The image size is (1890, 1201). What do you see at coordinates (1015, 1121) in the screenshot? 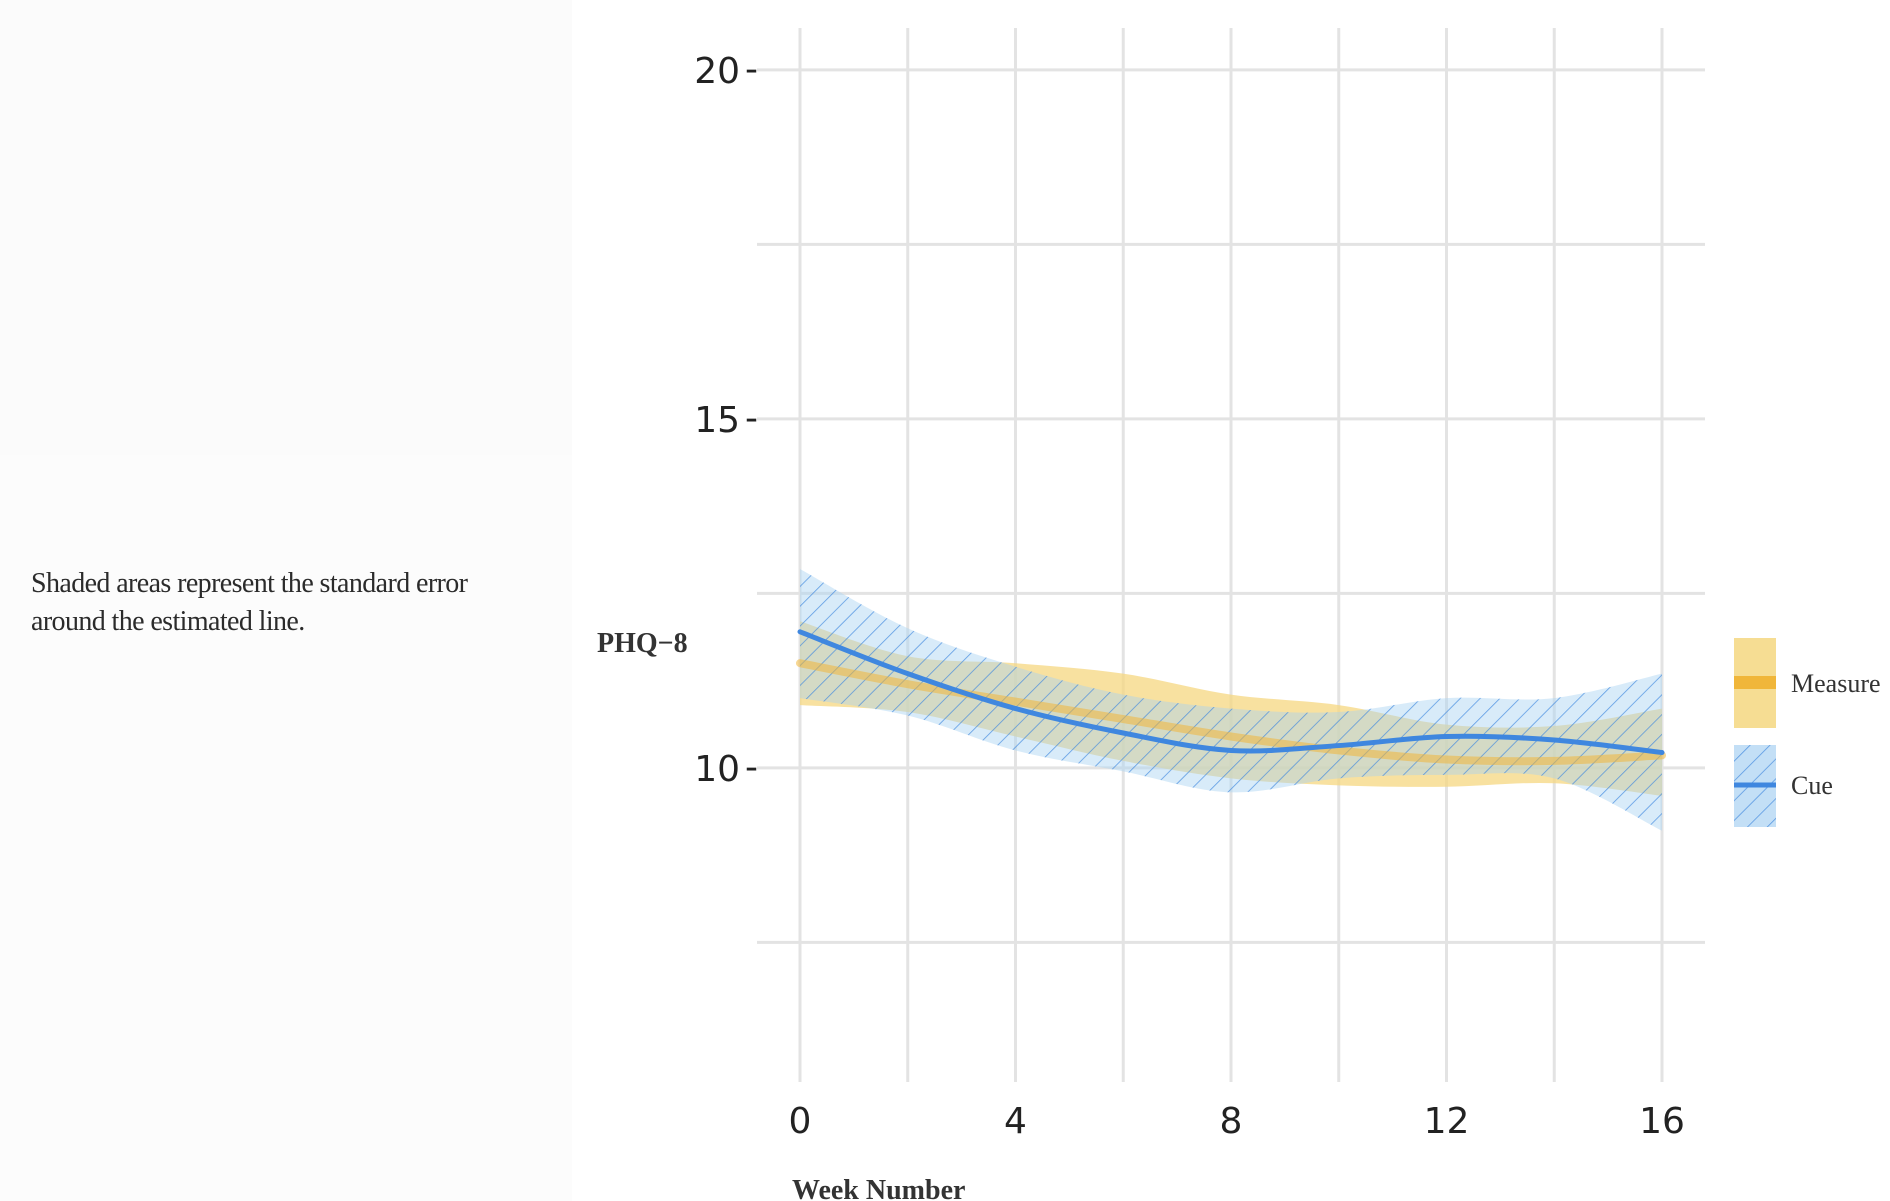
I see `x-tick-label-4: 4` at bounding box center [1015, 1121].